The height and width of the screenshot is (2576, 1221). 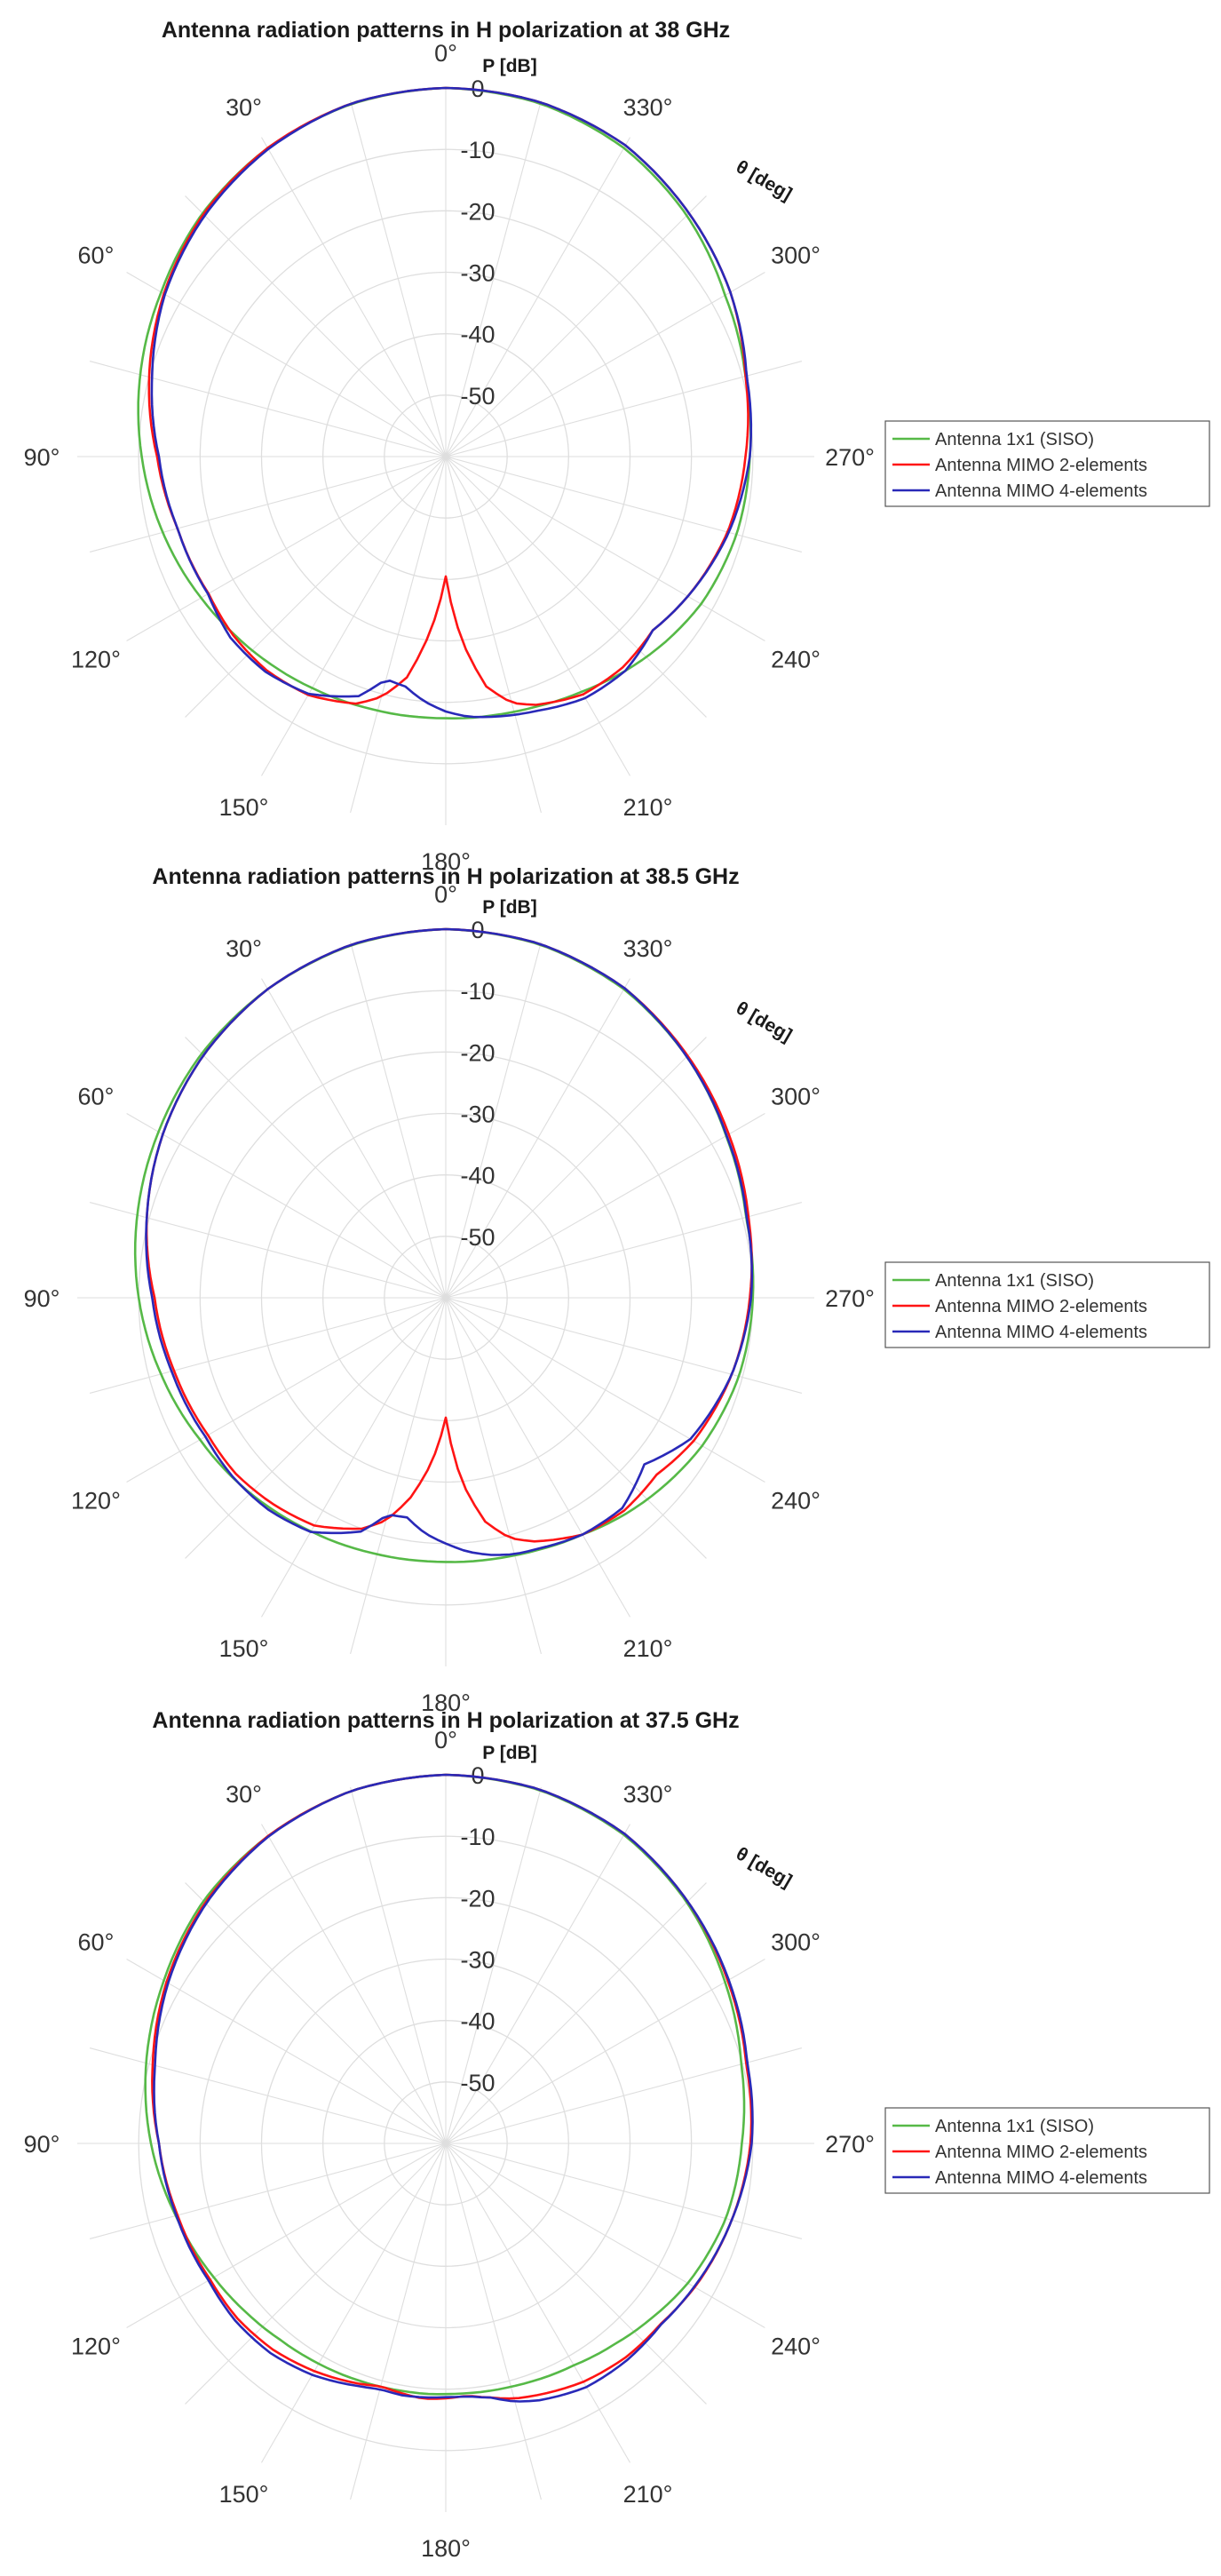 I want to click on angle-axis-label: θ [deg], so click(x=764, y=180).